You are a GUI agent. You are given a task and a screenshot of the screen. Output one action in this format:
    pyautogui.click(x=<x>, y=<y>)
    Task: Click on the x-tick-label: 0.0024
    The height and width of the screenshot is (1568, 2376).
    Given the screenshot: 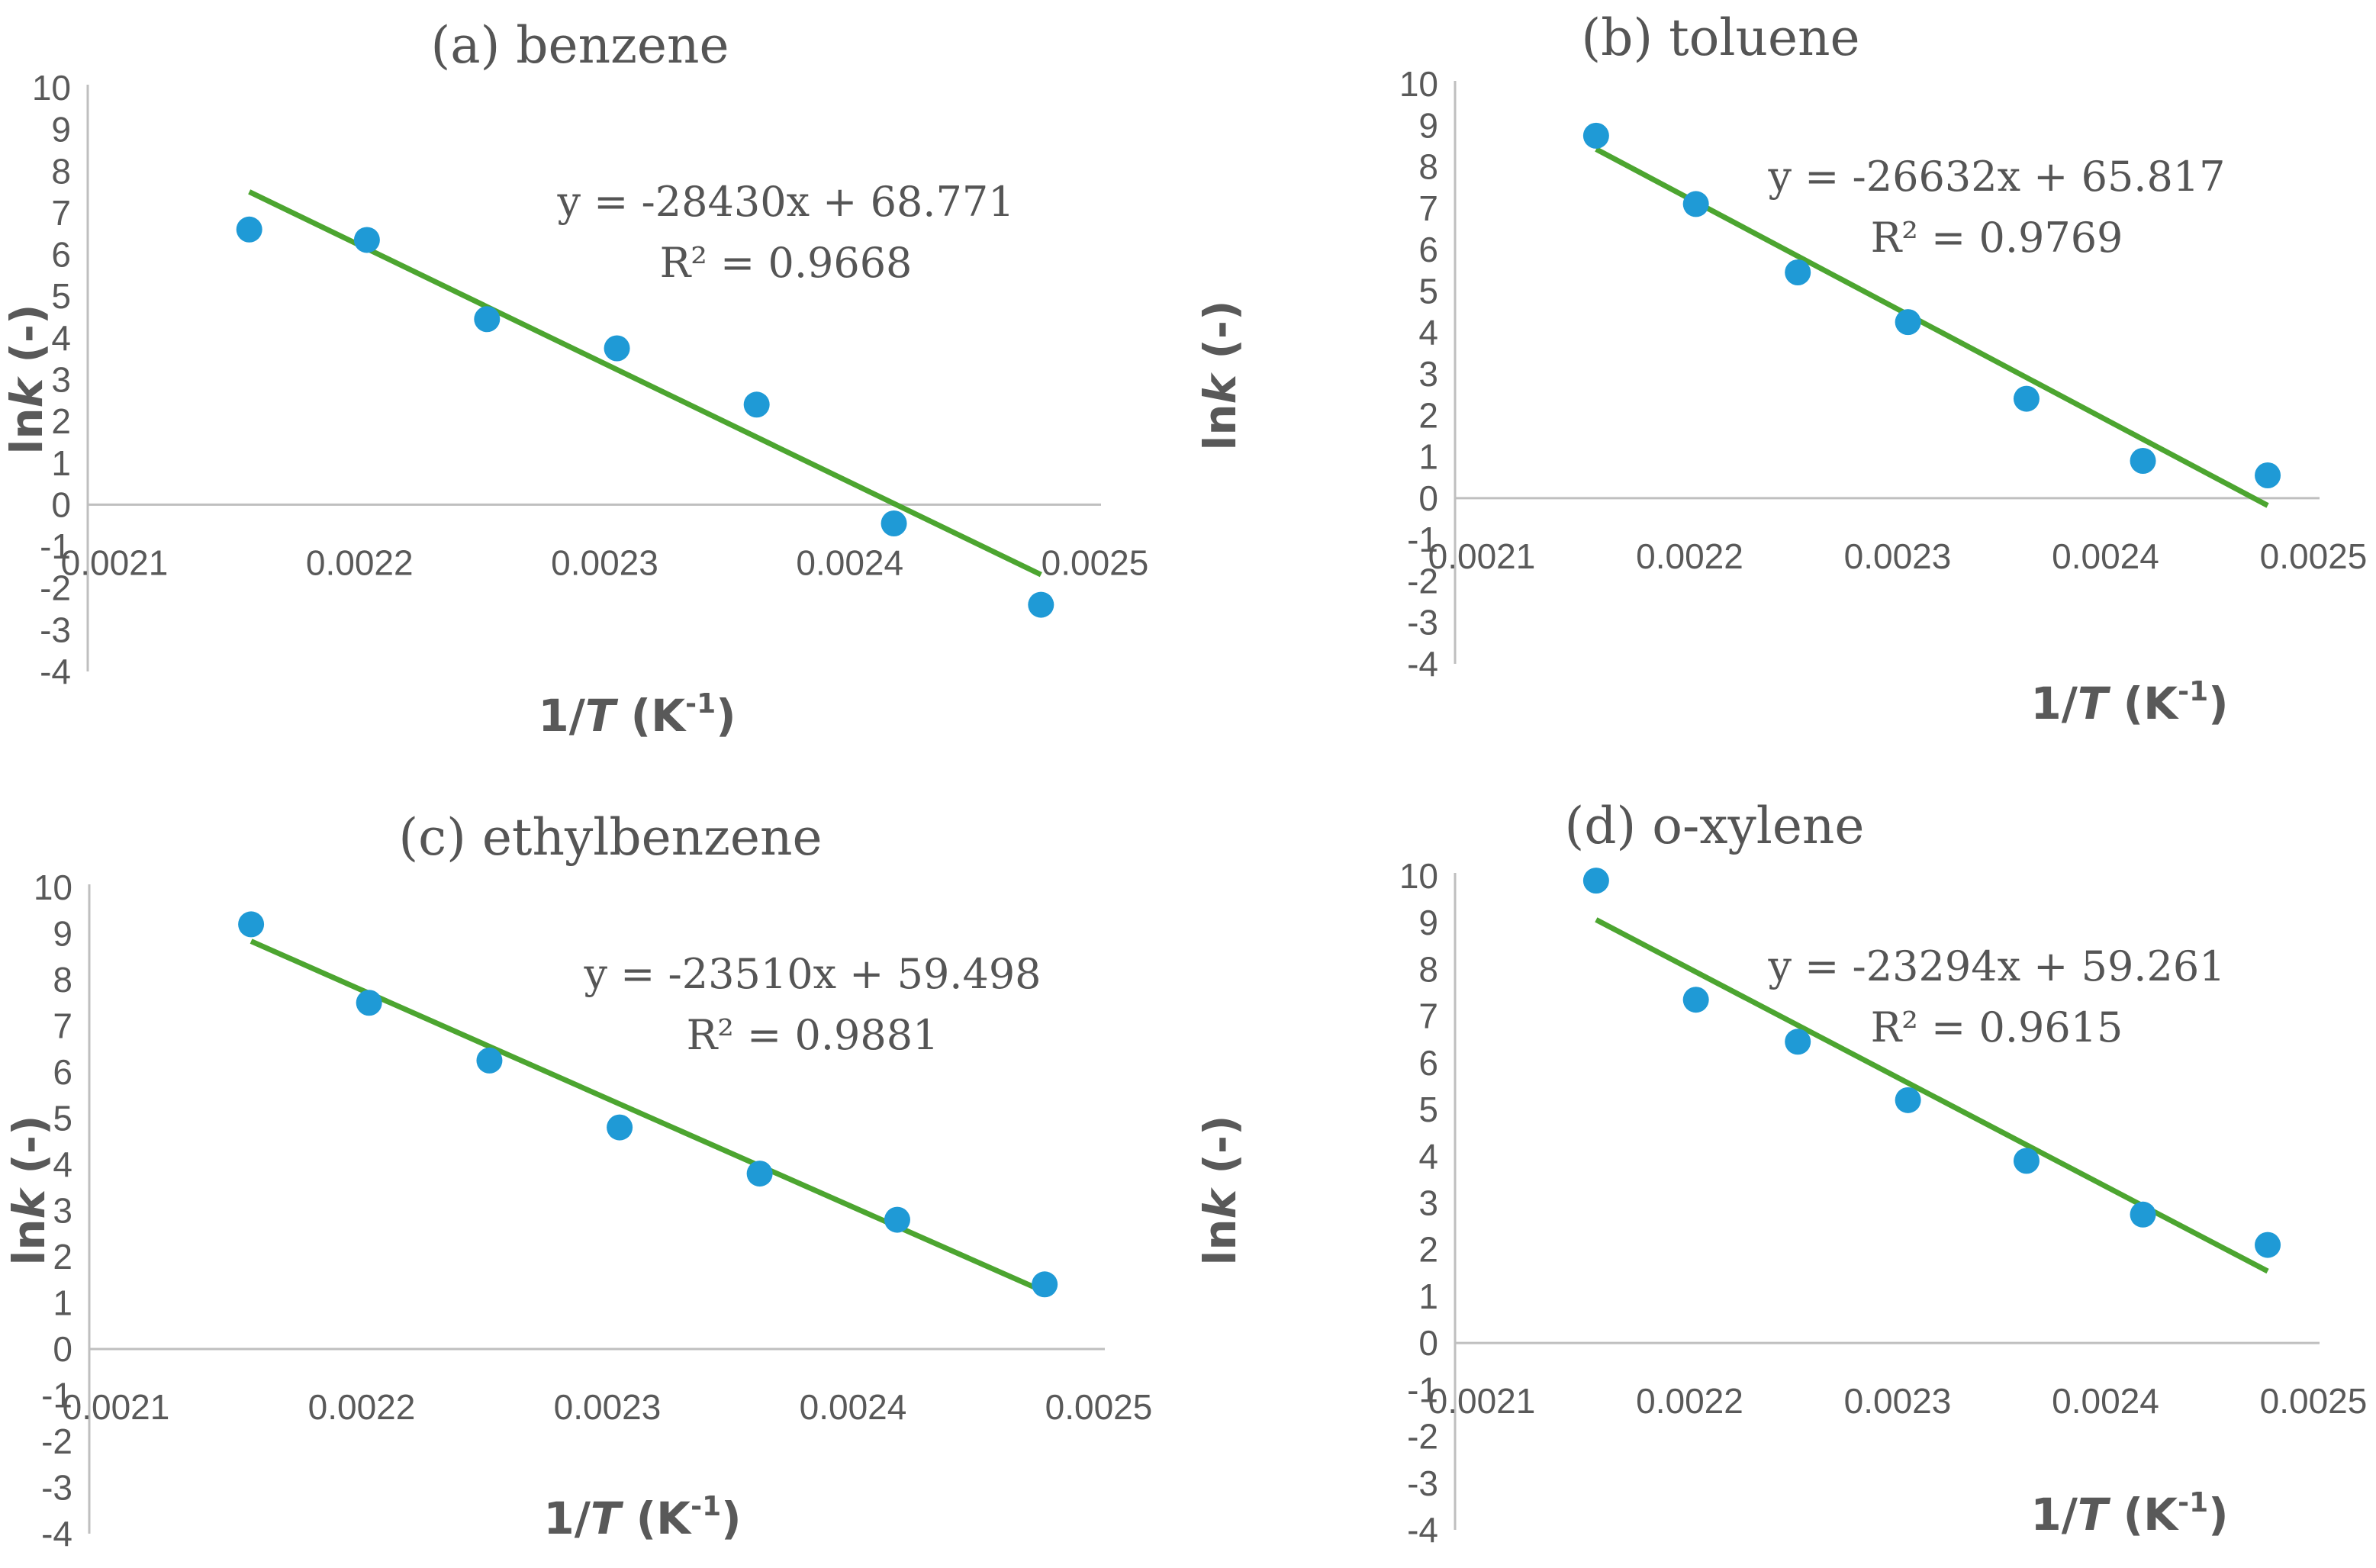 What is the action you would take?
    pyautogui.click(x=853, y=1407)
    